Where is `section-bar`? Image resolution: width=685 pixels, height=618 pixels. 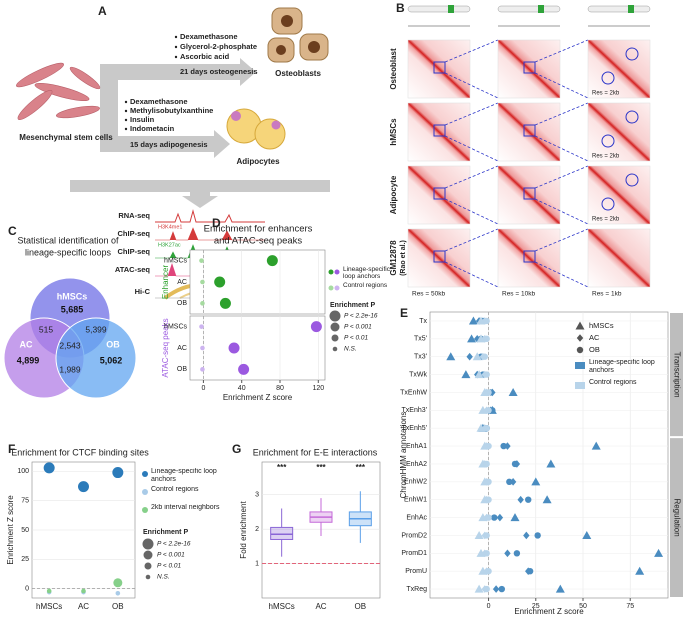 section-bar is located at coordinates (676, 517).